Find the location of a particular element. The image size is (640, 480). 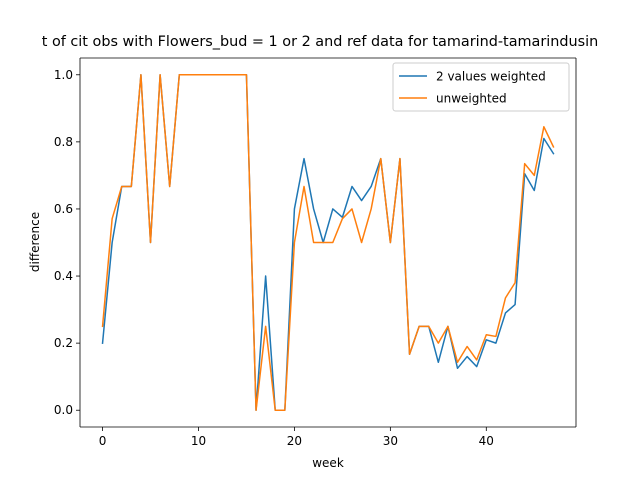

y-tick-label: 0.8 is located at coordinates (63, 142).